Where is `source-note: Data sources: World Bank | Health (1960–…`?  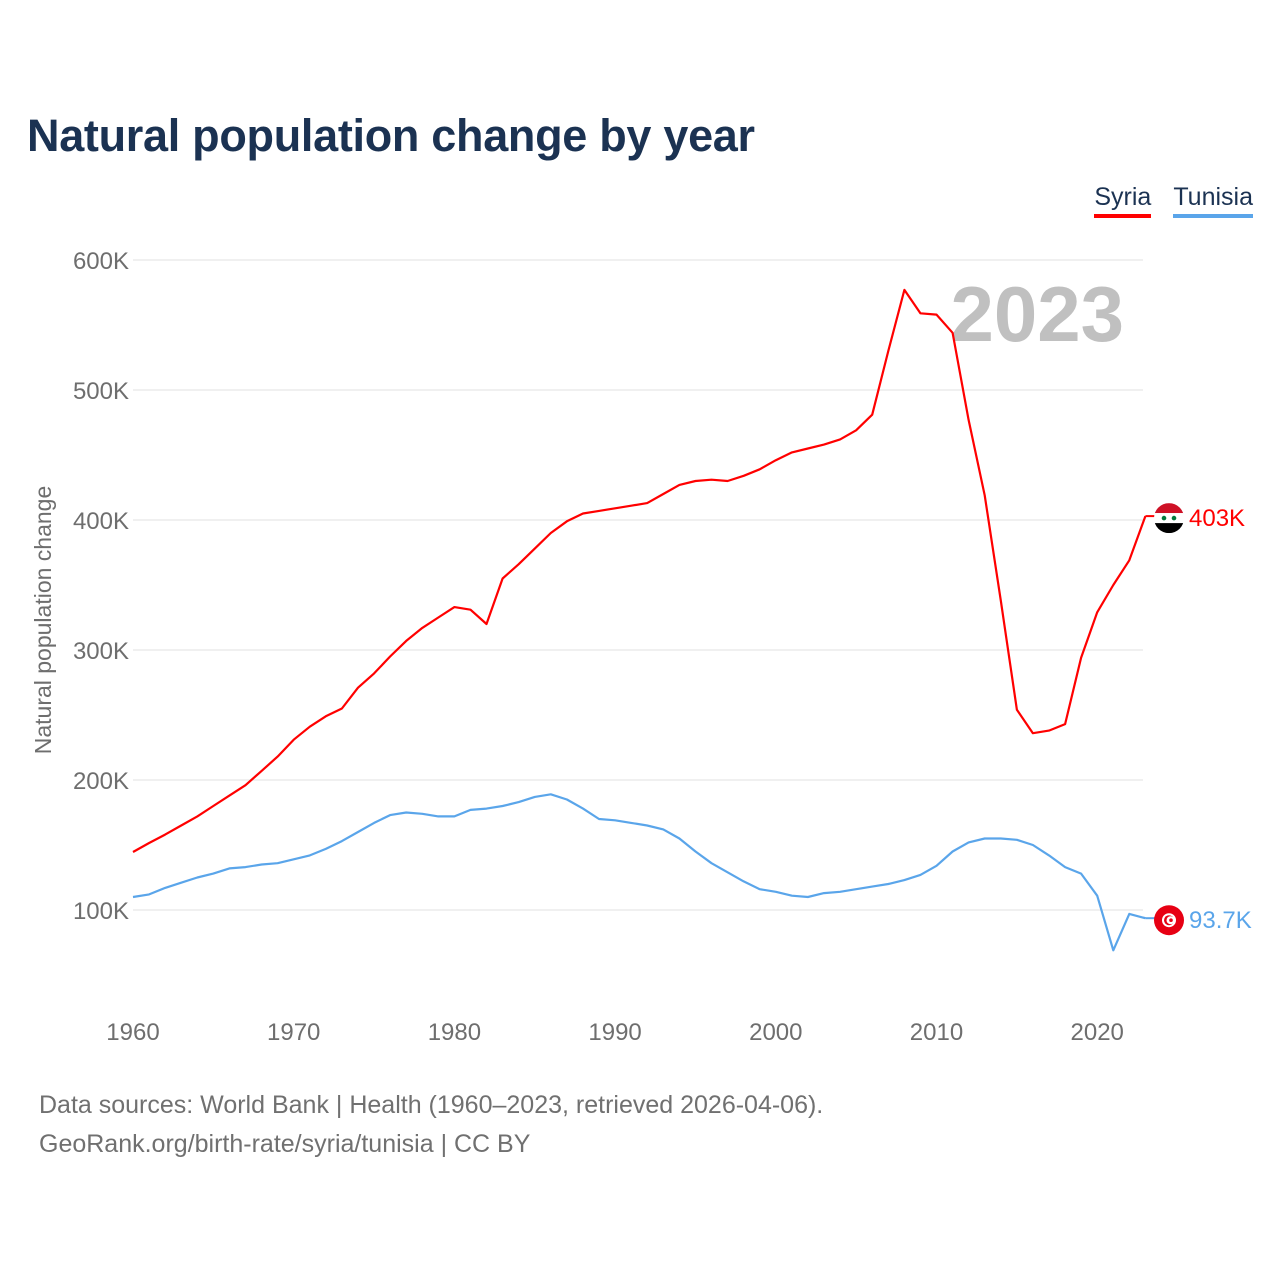 source-note: Data sources: World Bank | Health (1960–… is located at coordinates (431, 1125).